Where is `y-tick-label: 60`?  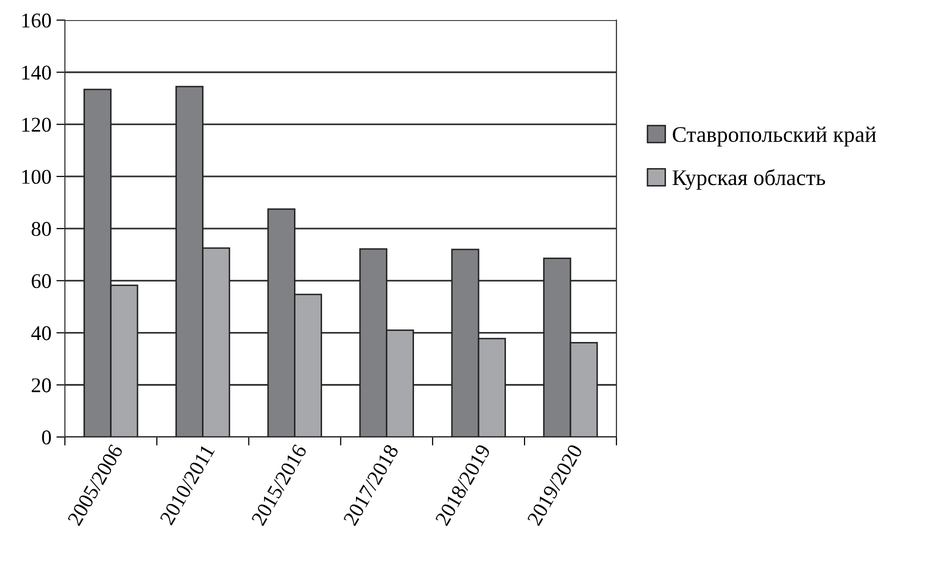
y-tick-label: 60 is located at coordinates (41, 281).